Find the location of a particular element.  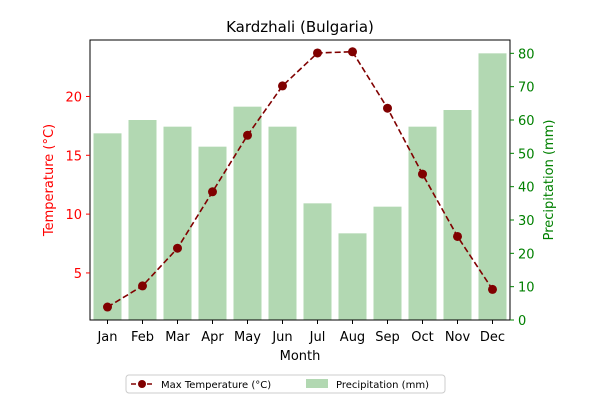

y-right-tick-label: 30 is located at coordinates (526, 221).